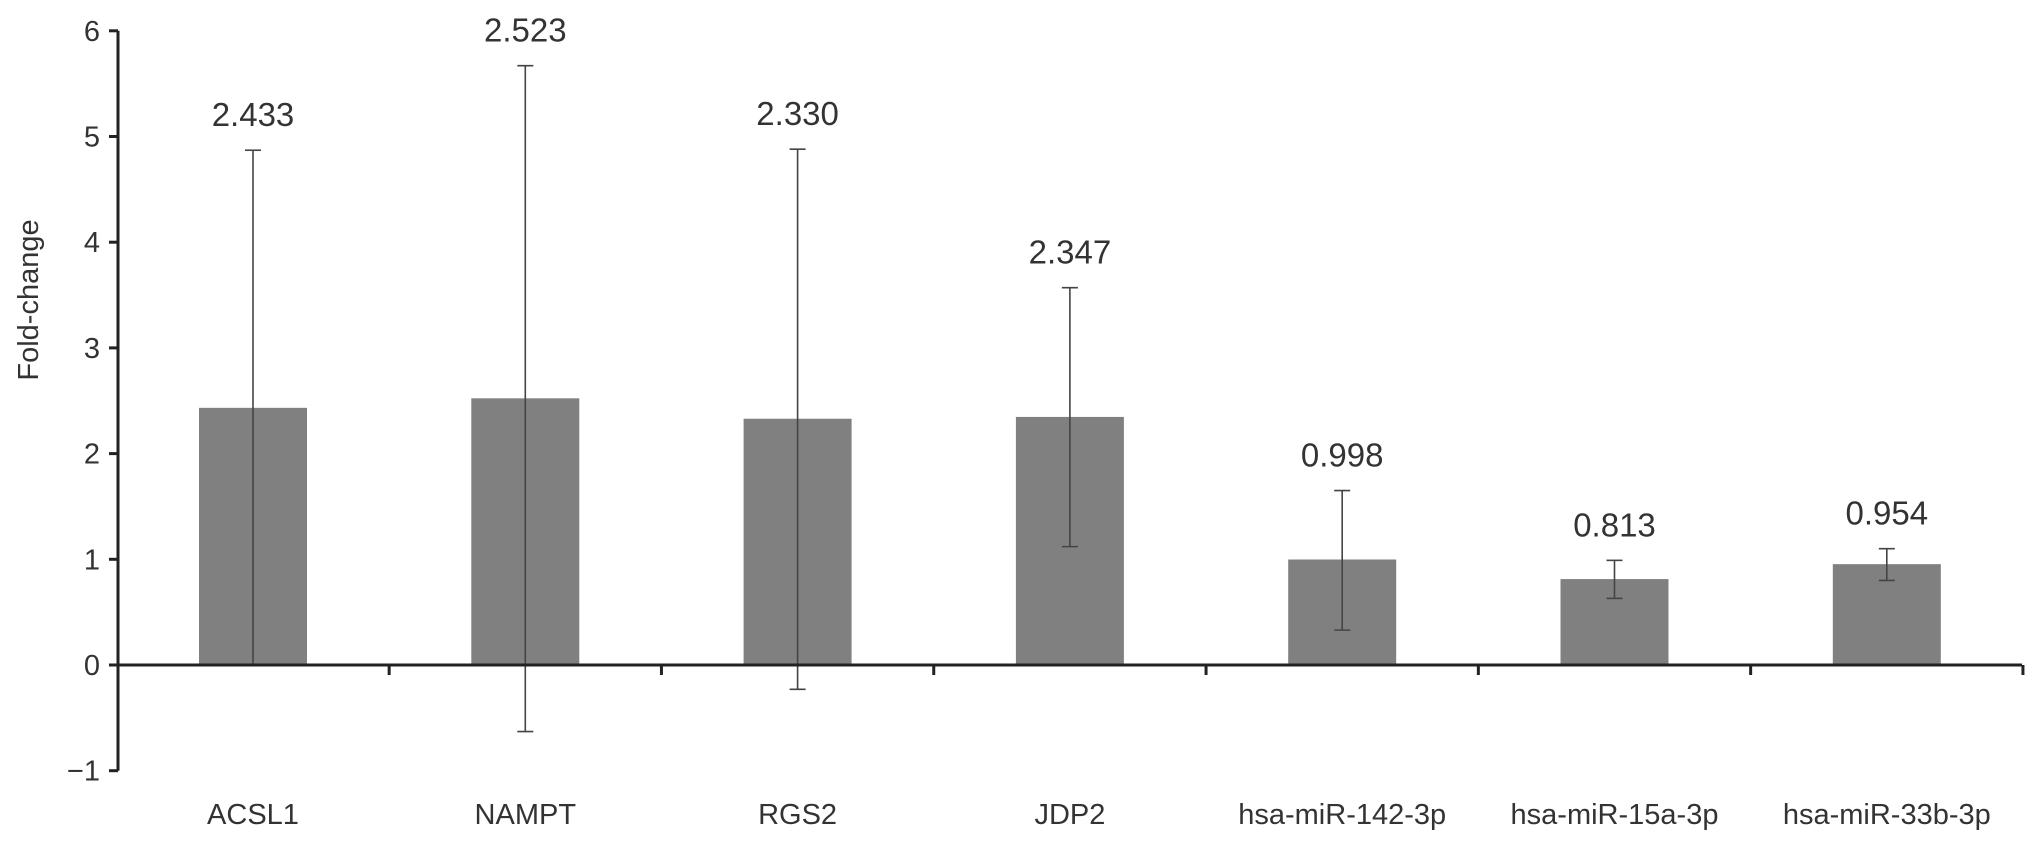 Image resolution: width=2032 pixels, height=864 pixels. Describe the element at coordinates (1615, 815) in the screenshot. I see `x-category-label: hsa-miR-15a-3p` at that location.